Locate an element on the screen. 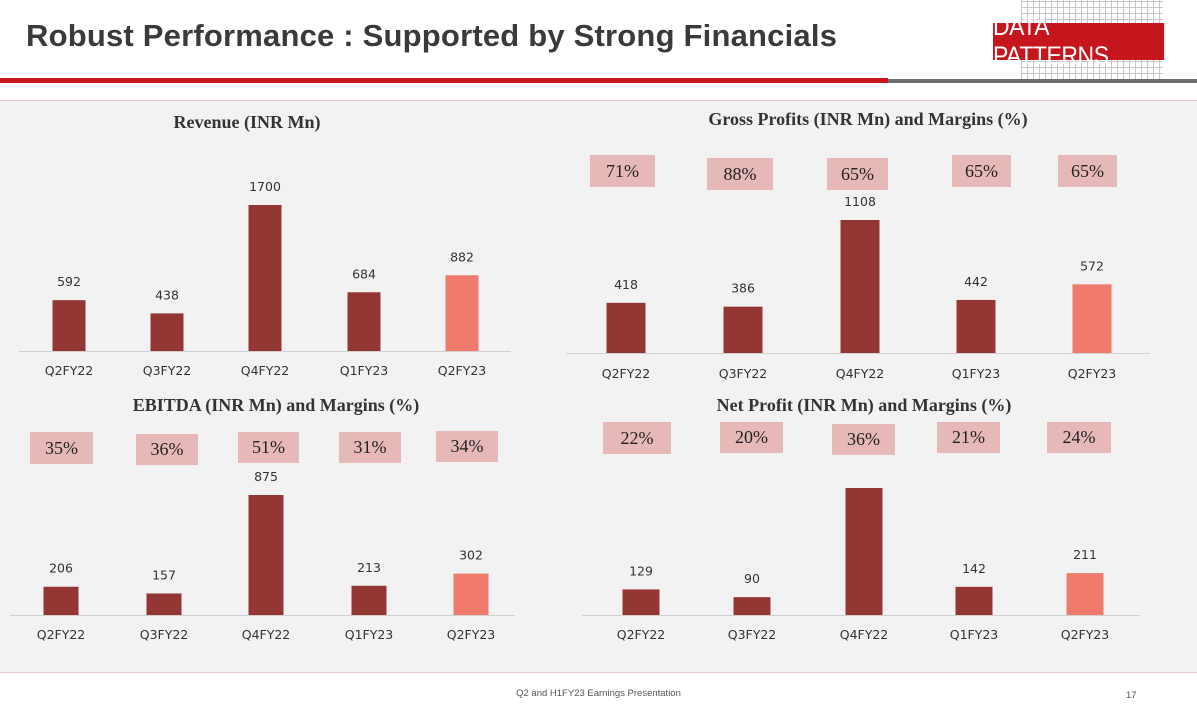 This screenshot has width=1197, height=714. slide-footer is located at coordinates (598, 693).